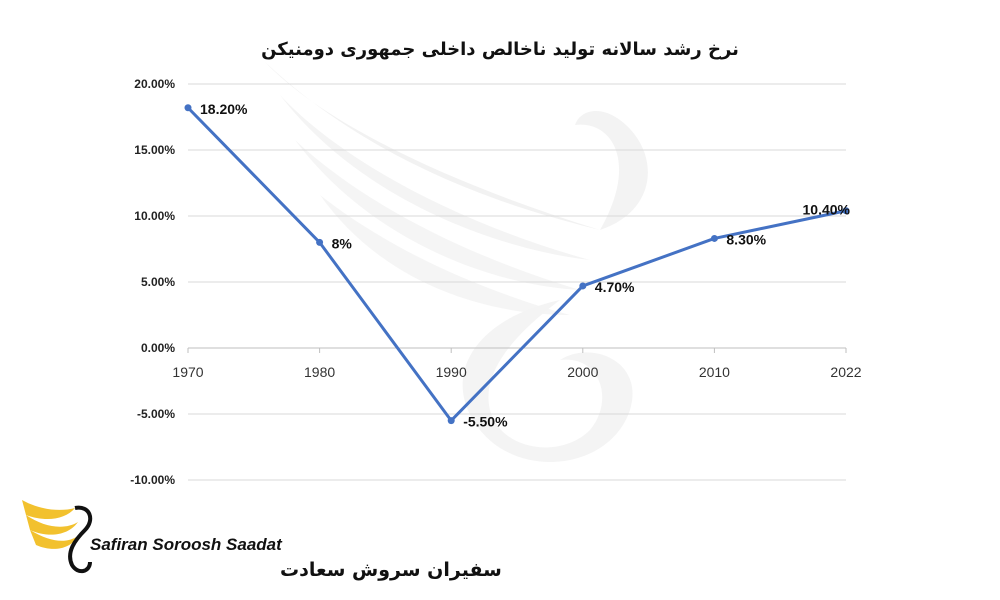 This screenshot has height=600, width=1000. I want to click on x-tick-label: 2022, so click(845, 372).